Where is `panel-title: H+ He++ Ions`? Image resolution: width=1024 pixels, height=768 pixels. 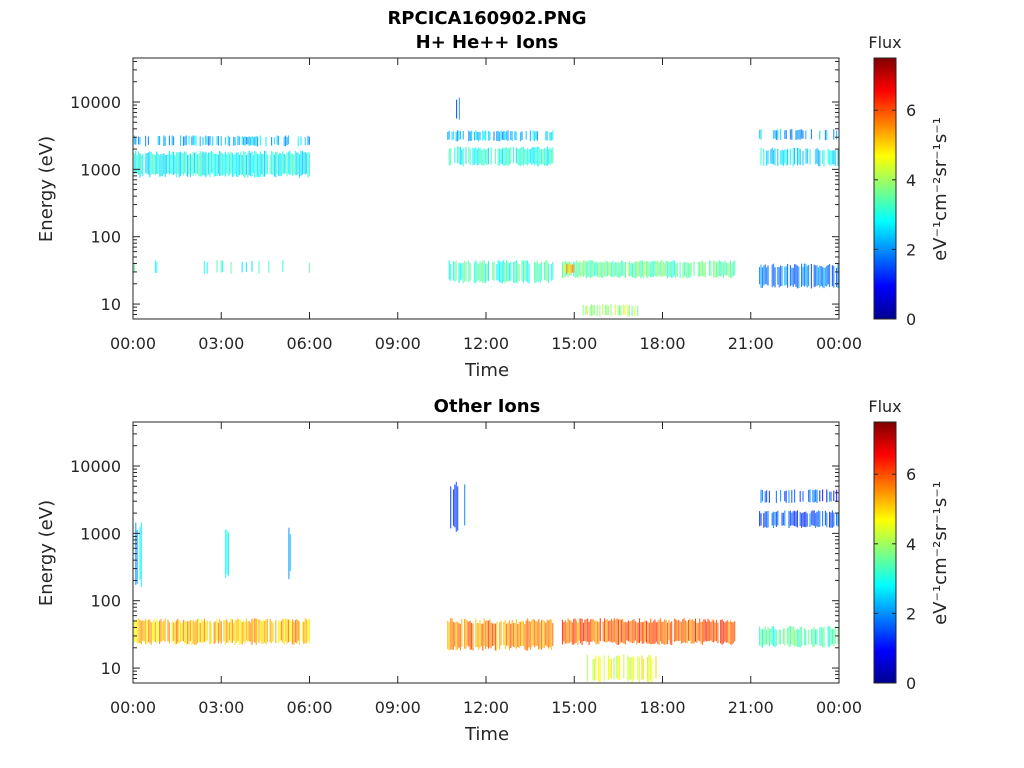
panel-title: H+ He++ Ions is located at coordinates (487, 42).